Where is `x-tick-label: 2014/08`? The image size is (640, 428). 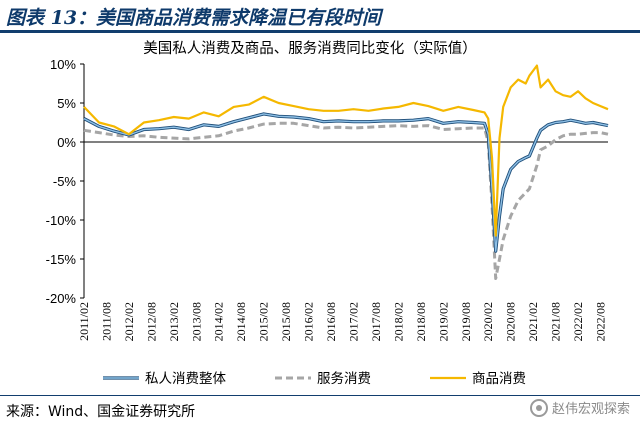 x-tick-label: 2014/08 is located at coordinates (241, 321).